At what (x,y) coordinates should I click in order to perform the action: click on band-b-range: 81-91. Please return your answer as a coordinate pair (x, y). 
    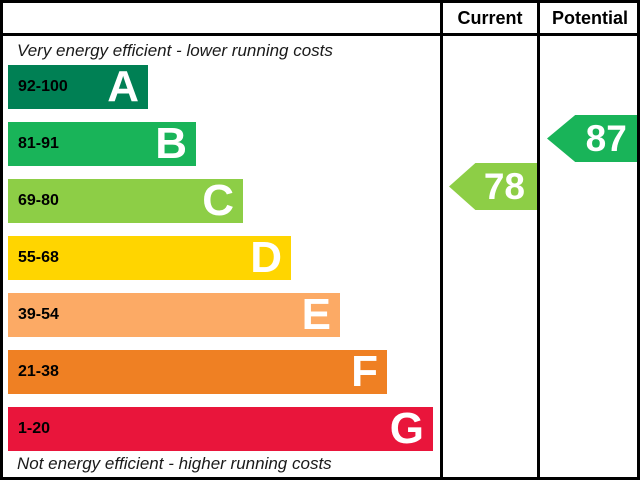
    Looking at the image, I should click on (38, 143).